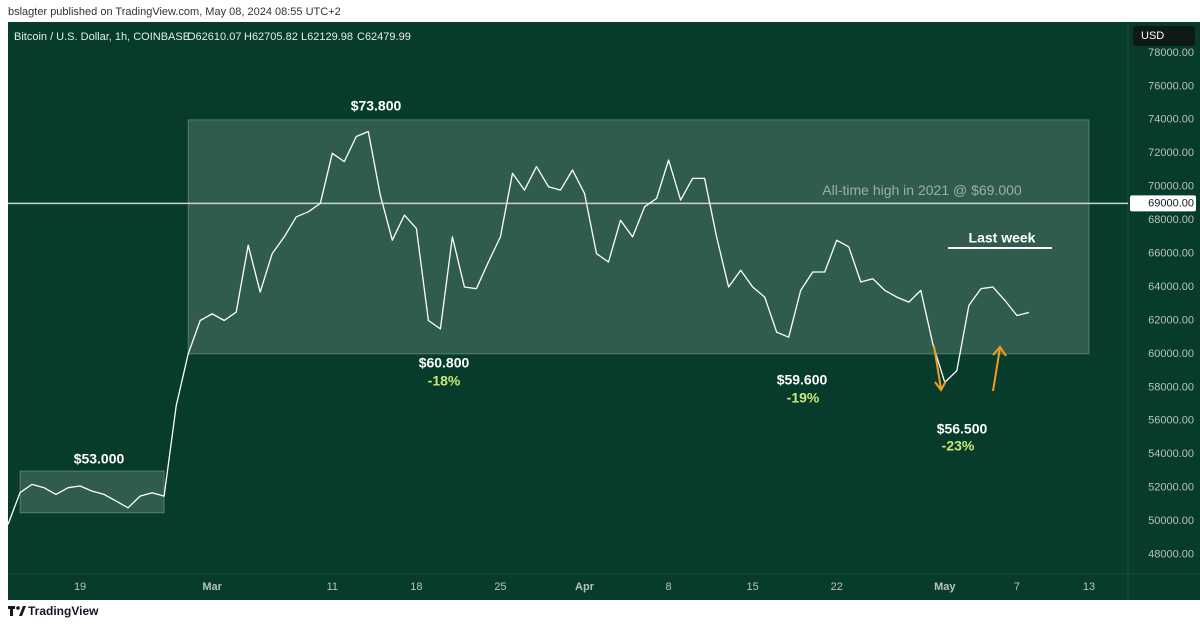 This screenshot has width=1200, height=627. I want to click on symbol: Bitcoin / U.S. Dollar, 1h, COINBASE, so click(102, 37).